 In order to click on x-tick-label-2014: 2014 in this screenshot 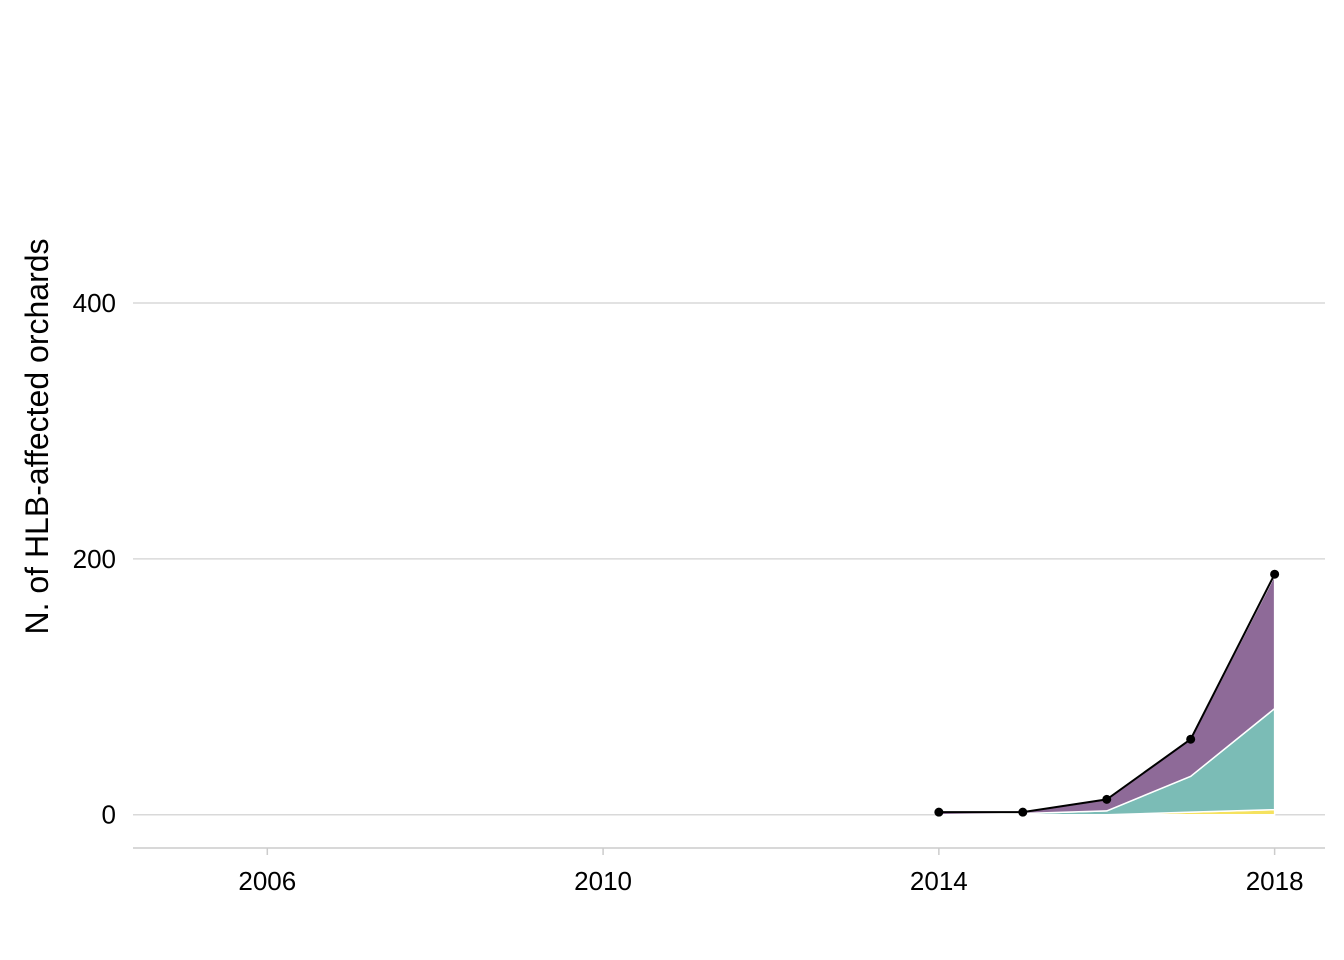, I will do `click(939, 881)`.